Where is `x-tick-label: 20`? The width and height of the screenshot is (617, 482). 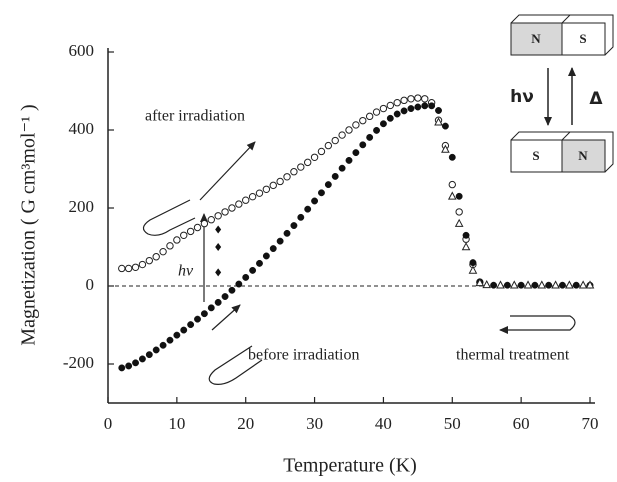
x-tick-label: 20 is located at coordinates (245, 423).